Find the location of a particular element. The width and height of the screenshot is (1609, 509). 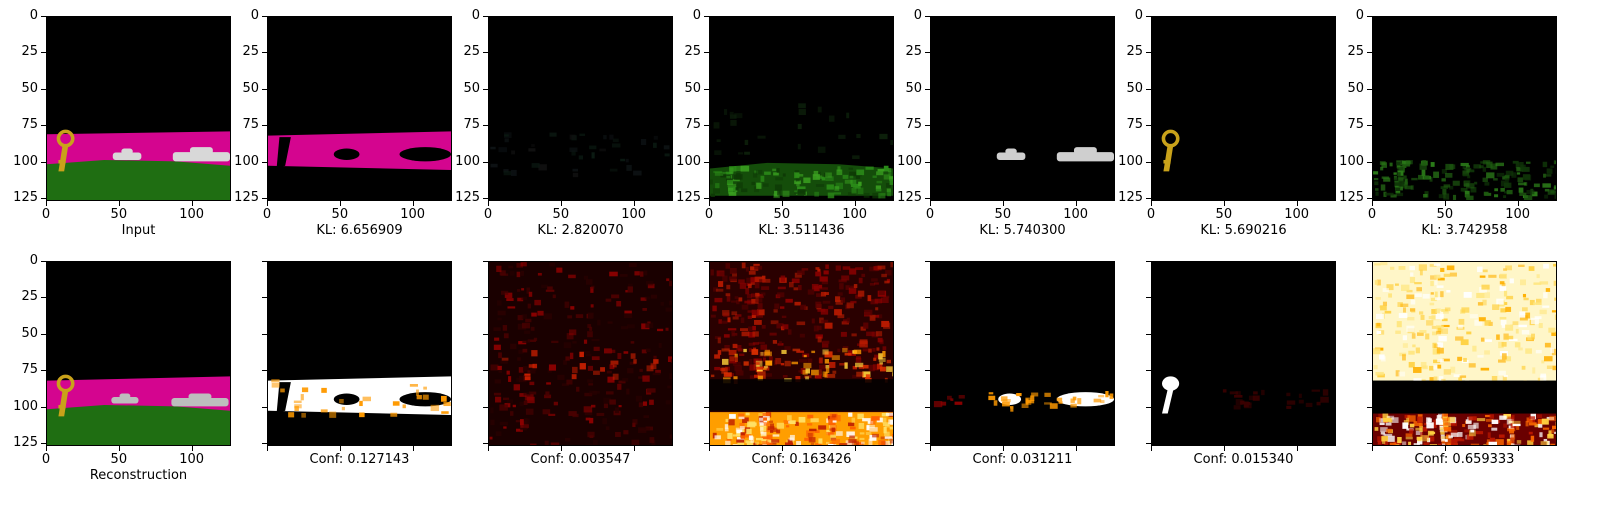

x-tick-label: 50 is located at coordinates (561, 214).